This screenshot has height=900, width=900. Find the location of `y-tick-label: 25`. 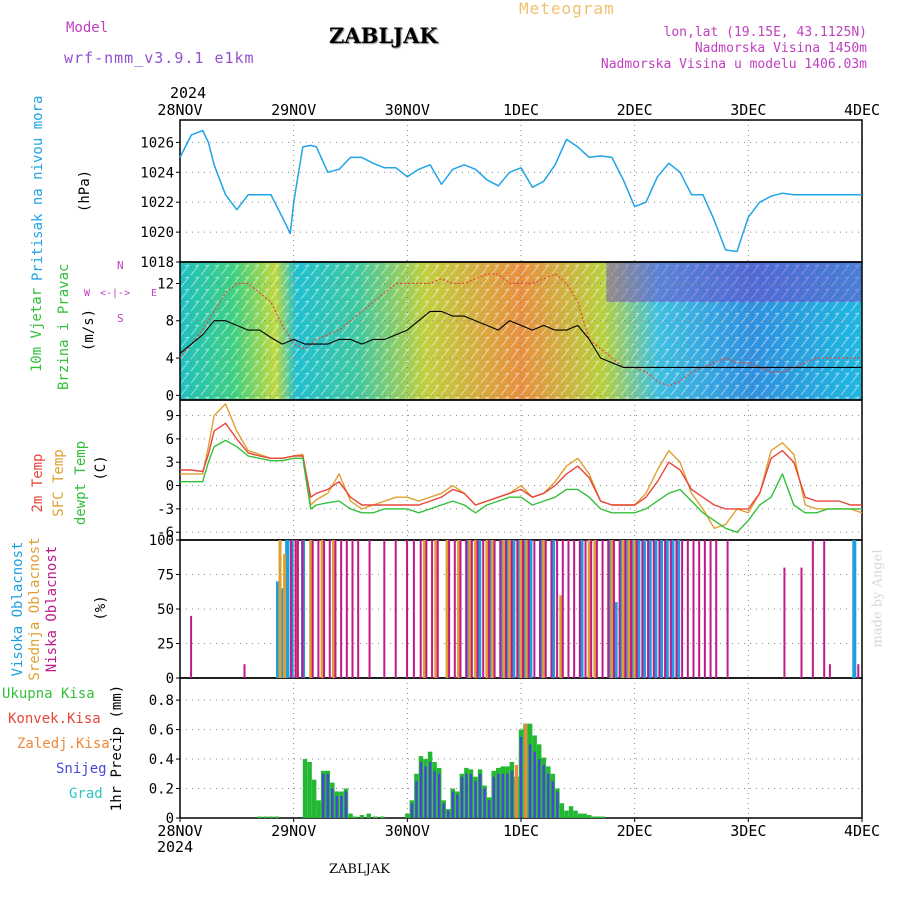

y-tick-label: 25 is located at coordinates (165, 645).